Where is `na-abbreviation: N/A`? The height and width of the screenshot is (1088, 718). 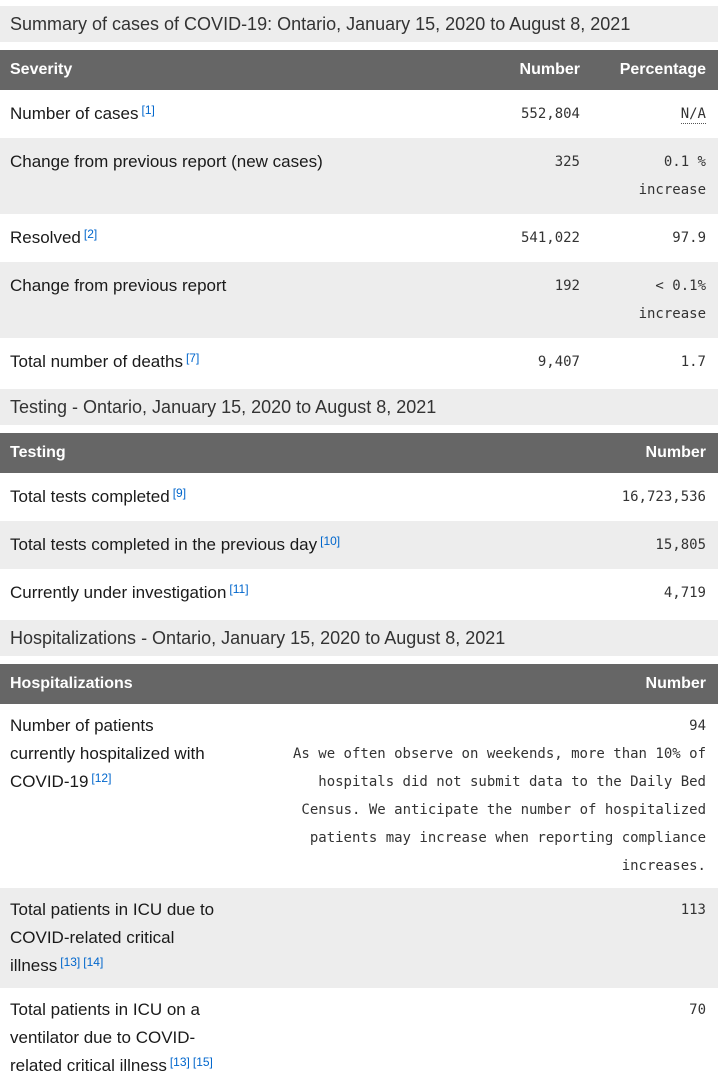 na-abbreviation: N/A is located at coordinates (693, 115).